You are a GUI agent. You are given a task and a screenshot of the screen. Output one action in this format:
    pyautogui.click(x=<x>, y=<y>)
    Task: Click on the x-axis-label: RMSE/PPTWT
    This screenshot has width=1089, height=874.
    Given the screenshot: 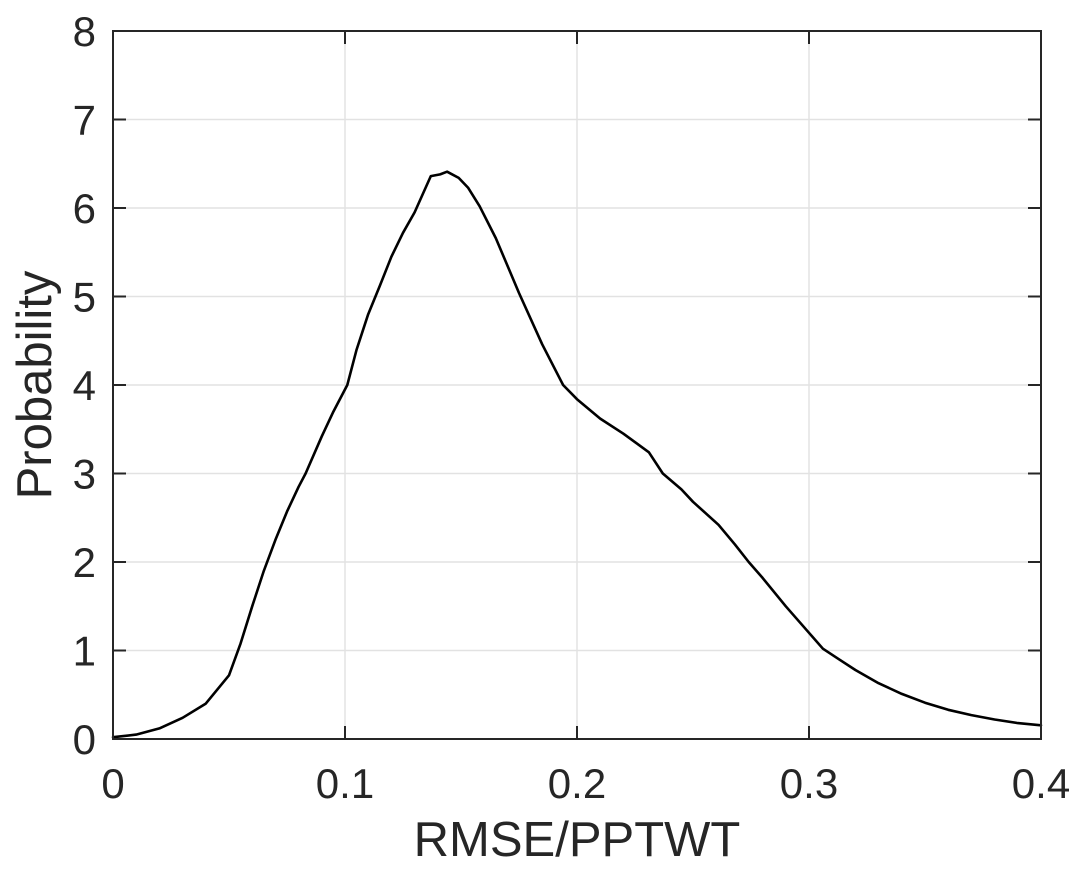 What is the action you would take?
    pyautogui.click(x=577, y=840)
    